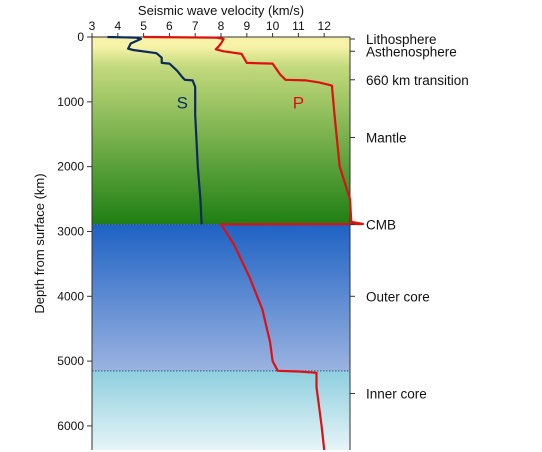 This screenshot has height=452, width=542. What do you see at coordinates (80, 37) in the screenshot?
I see `y-tick-label: 0` at bounding box center [80, 37].